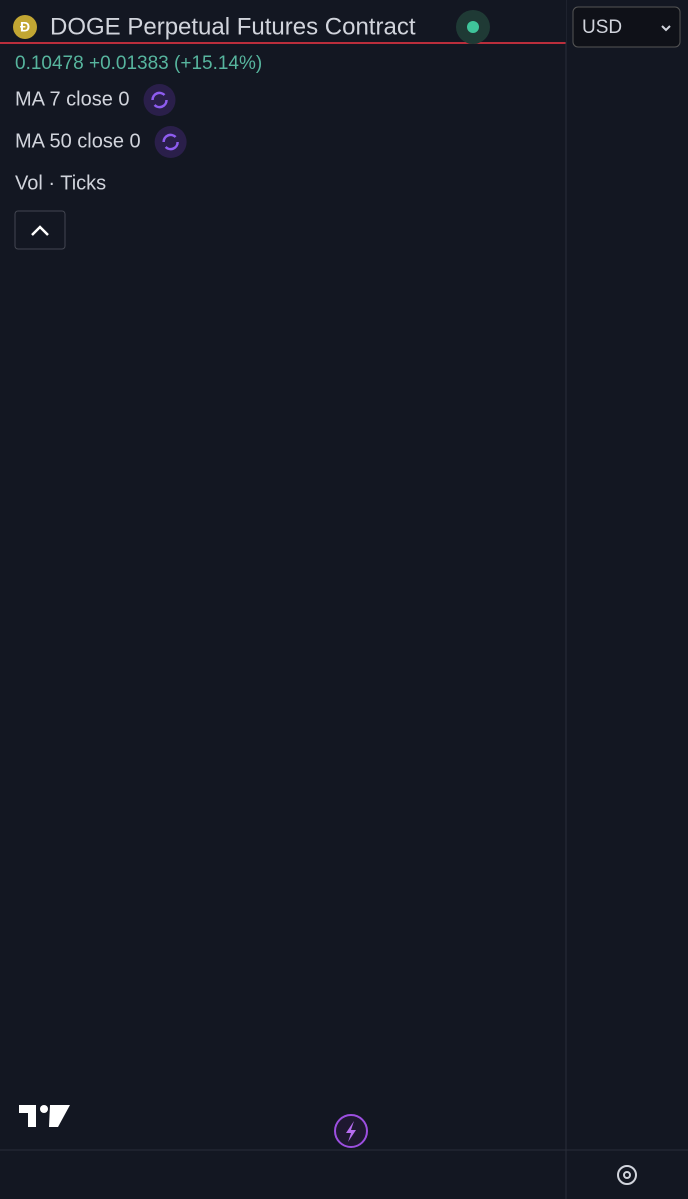 This screenshot has width=688, height=1199. What do you see at coordinates (351, 1131) in the screenshot?
I see `lightning-icon` at bounding box center [351, 1131].